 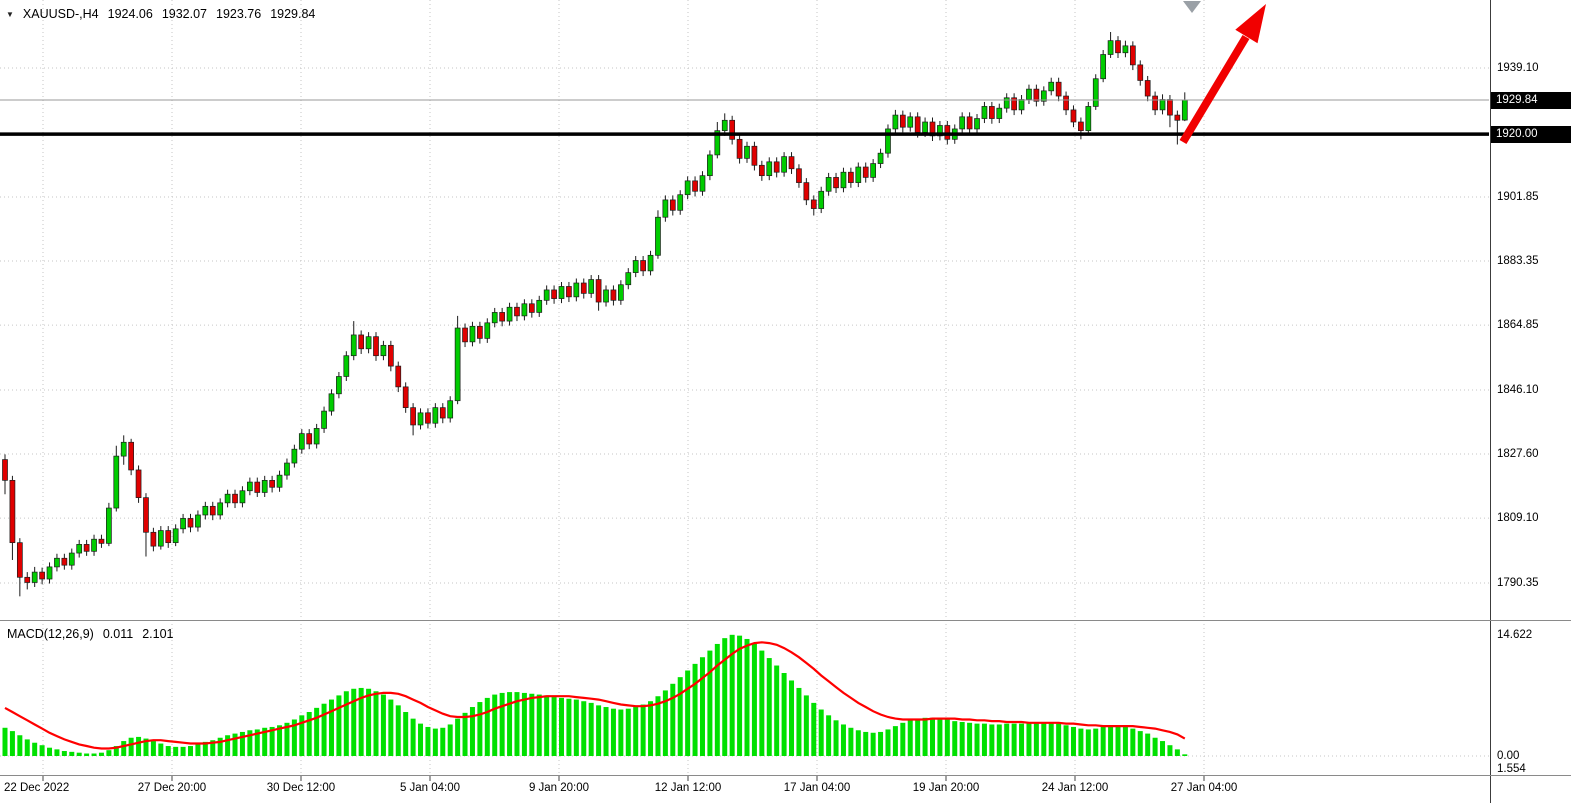 I want to click on symbol-timeframe-label: XAUUSD-,H4, so click(x=60, y=14).